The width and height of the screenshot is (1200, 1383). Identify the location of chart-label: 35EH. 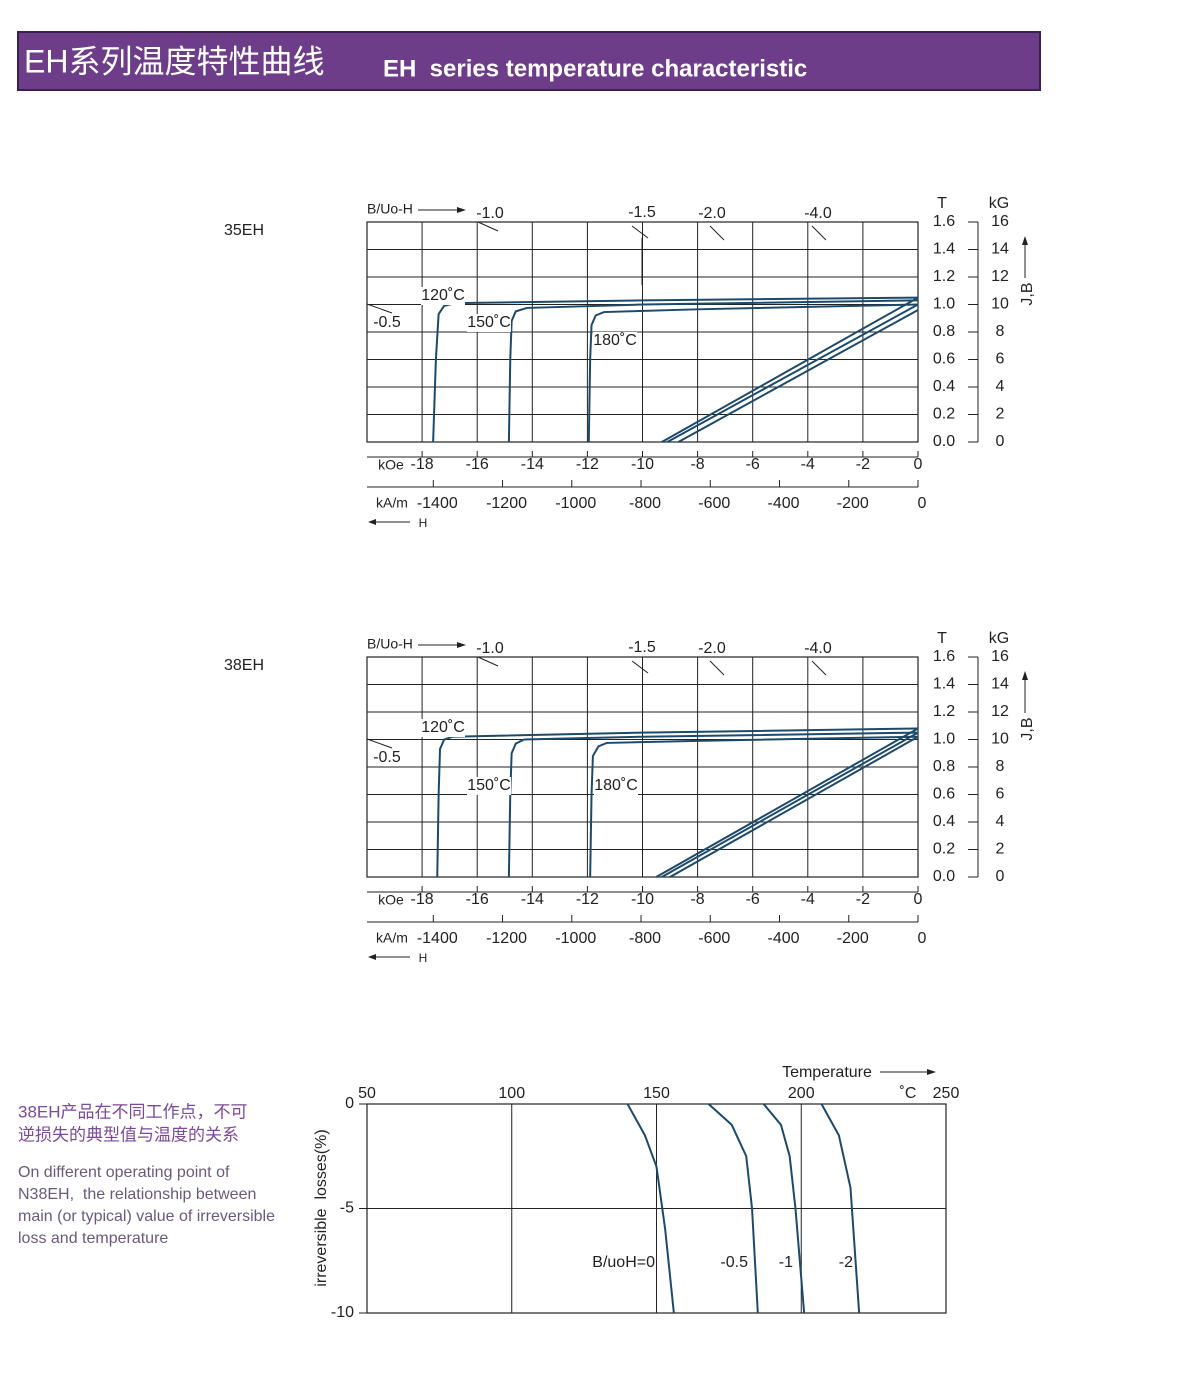
(244, 230).